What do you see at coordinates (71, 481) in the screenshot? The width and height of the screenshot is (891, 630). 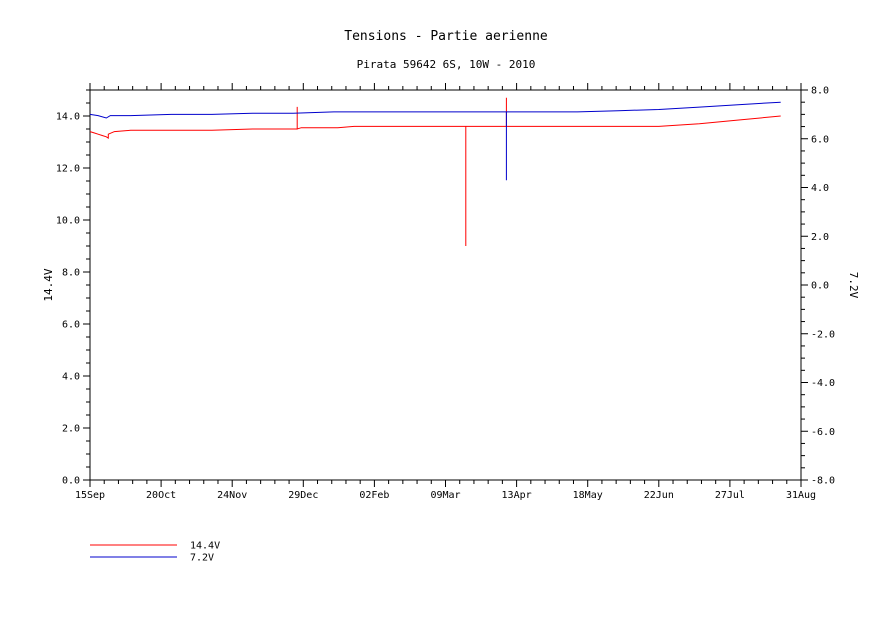 I see `y-left-tick-label: 0.0` at bounding box center [71, 481].